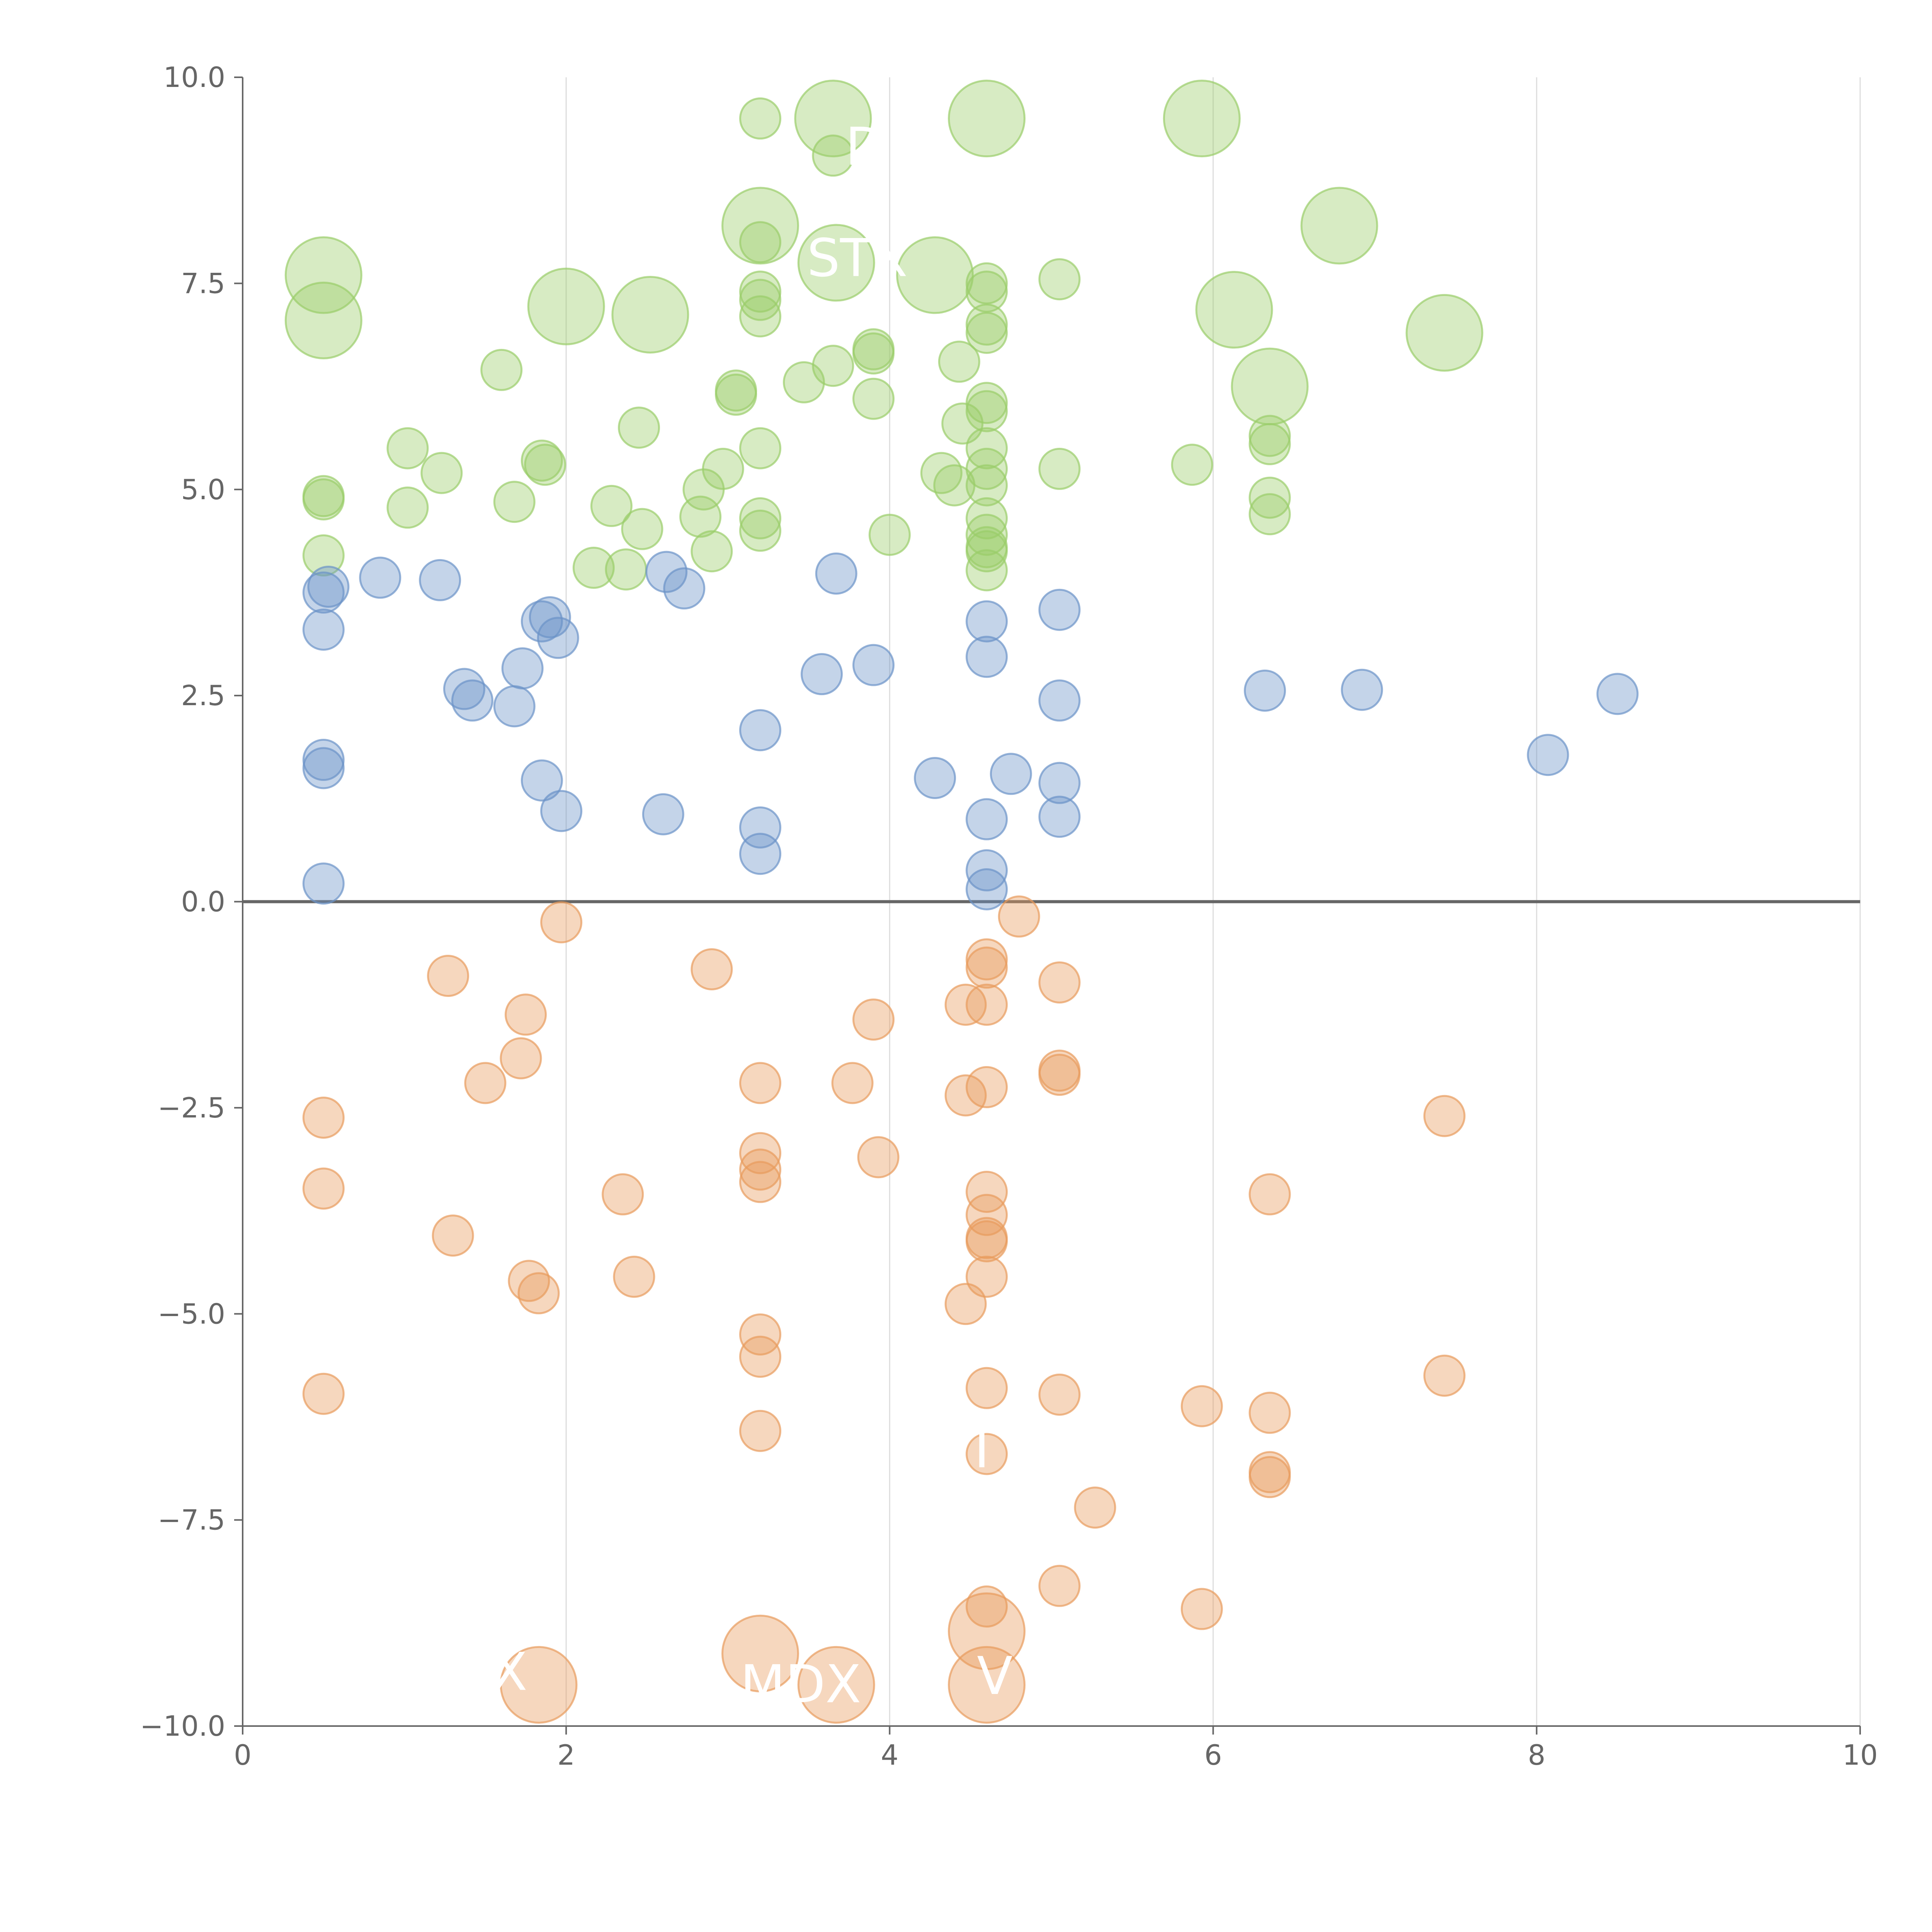  Describe the element at coordinates (192, 1108) in the screenshot. I see `y-tick-label: −2.5` at that location.